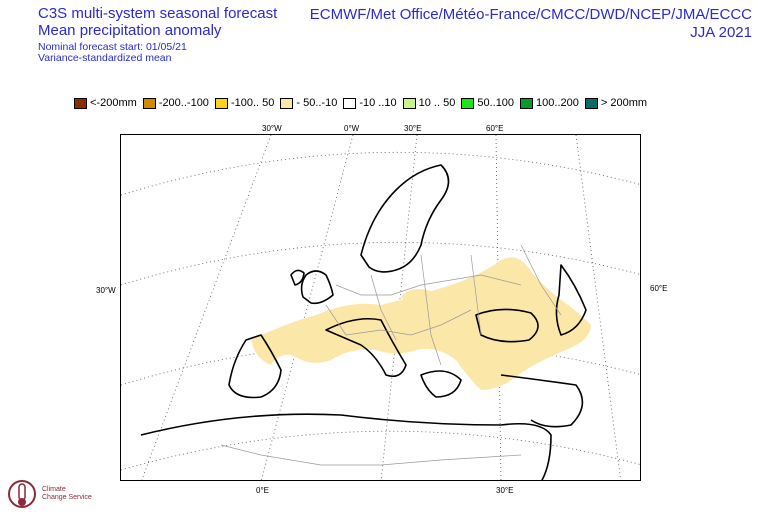  I want to click on lon-tick-label: 30°W, so click(272, 128).